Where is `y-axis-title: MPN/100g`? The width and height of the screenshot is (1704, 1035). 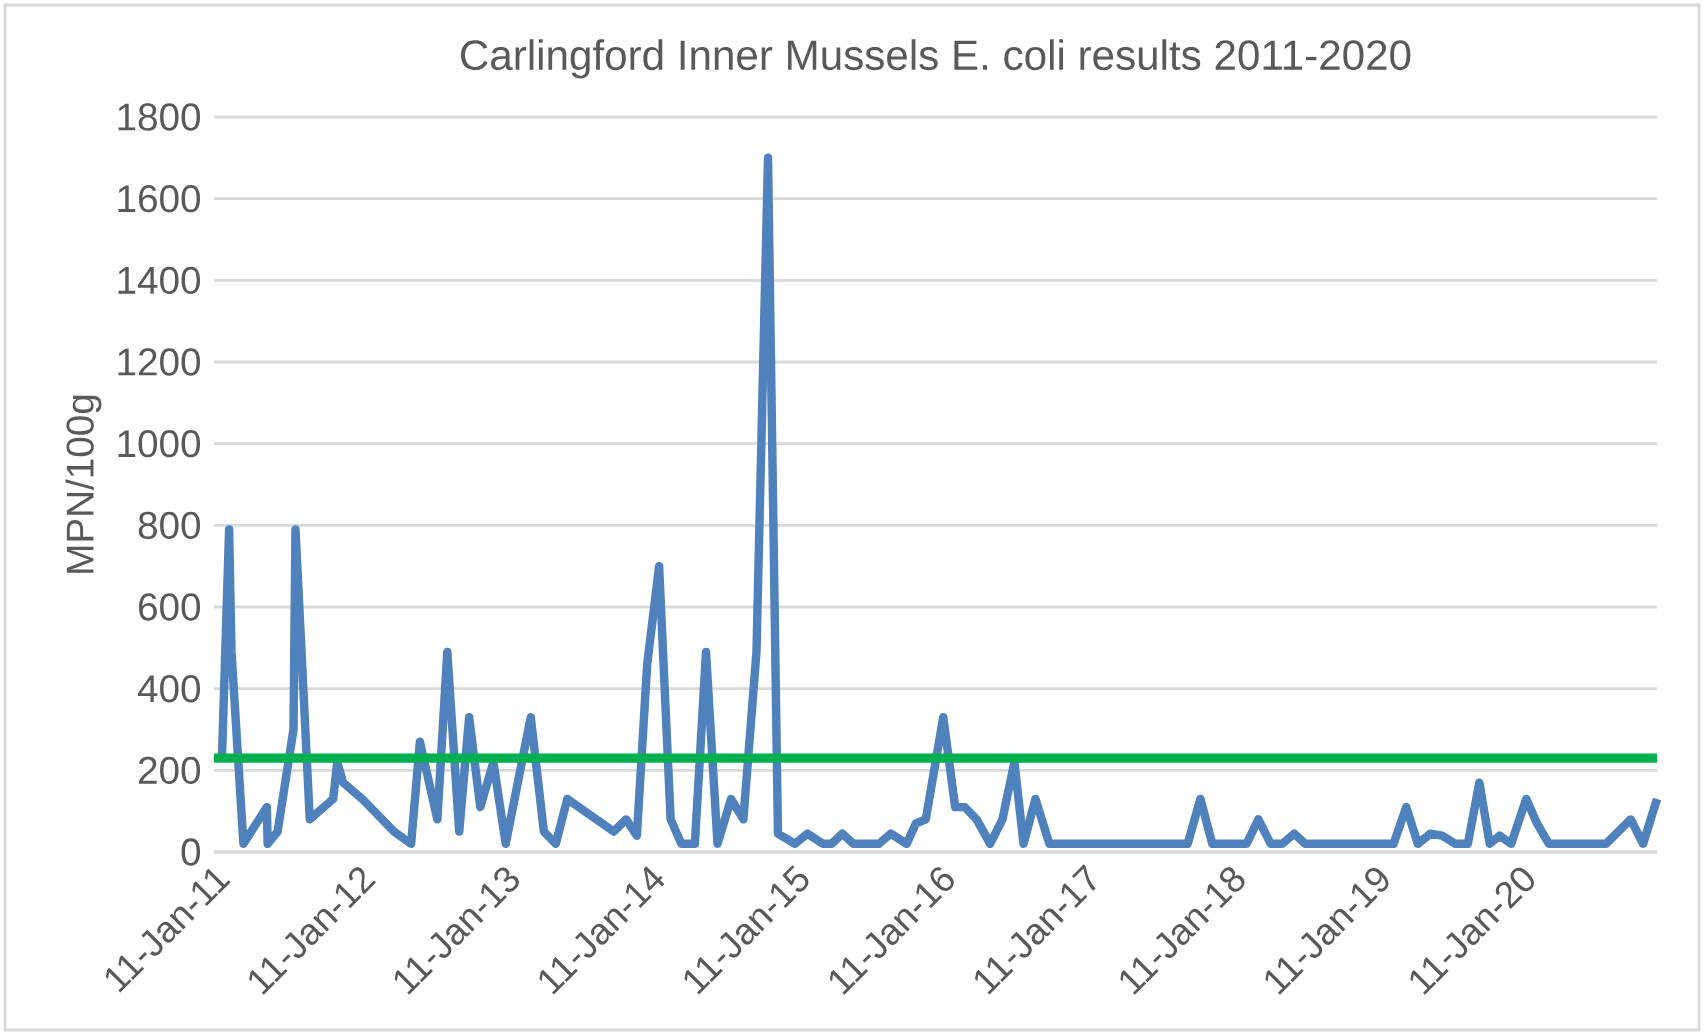
y-axis-title: MPN/100g is located at coordinates (83, 484).